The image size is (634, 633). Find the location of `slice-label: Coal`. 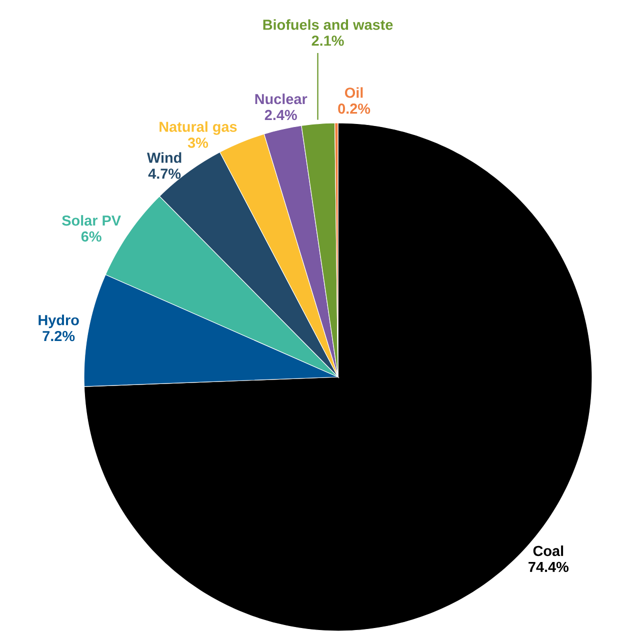

slice-label: Coal is located at coordinates (548, 550).